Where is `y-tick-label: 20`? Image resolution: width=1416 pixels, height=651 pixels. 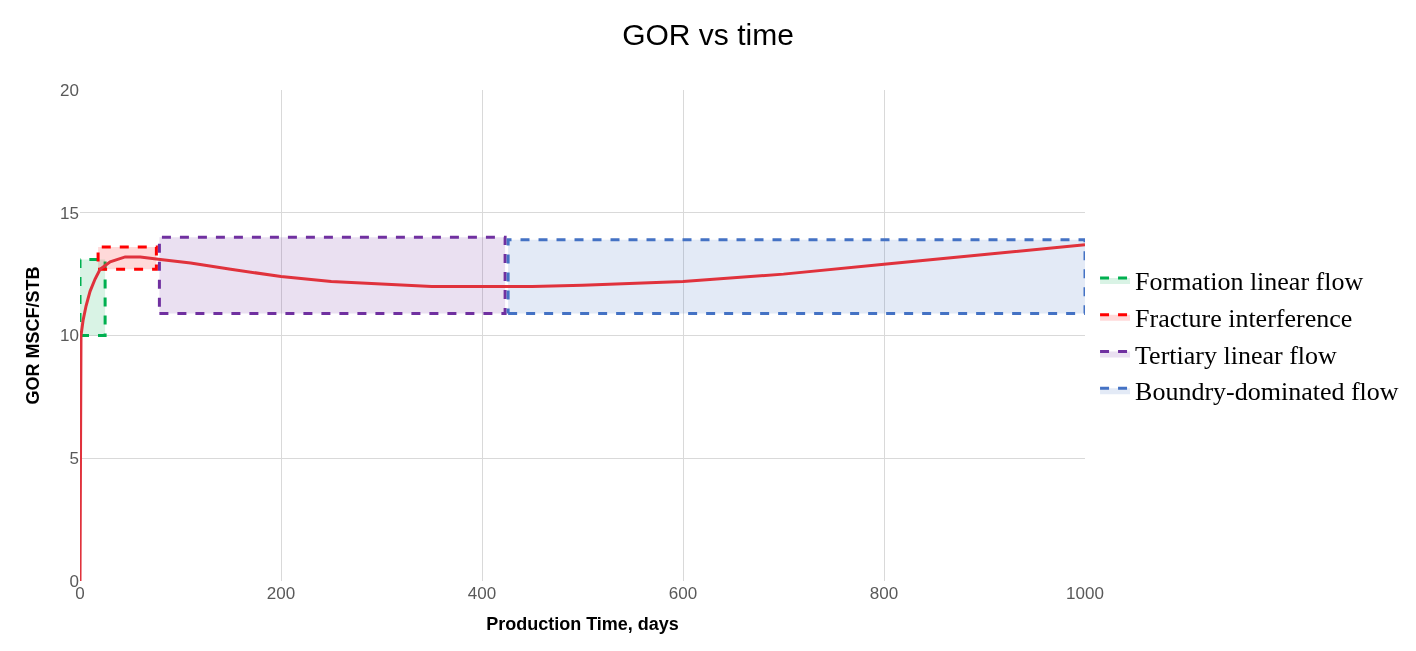
y-tick-label: 20 is located at coordinates (69, 90).